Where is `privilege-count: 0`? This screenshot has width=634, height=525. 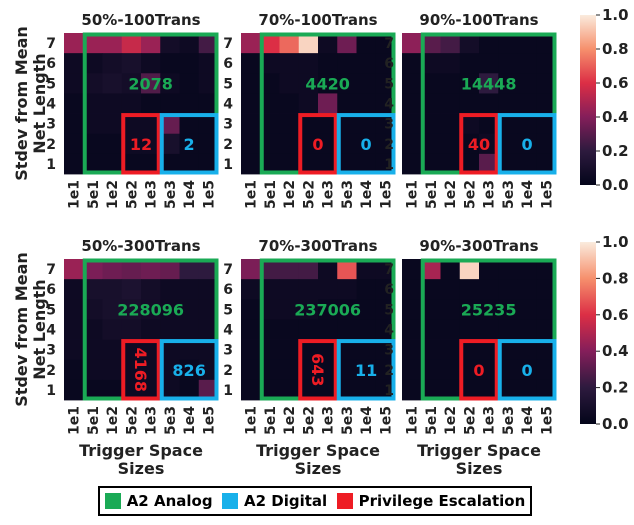 privilege-count: 0 is located at coordinates (317, 144).